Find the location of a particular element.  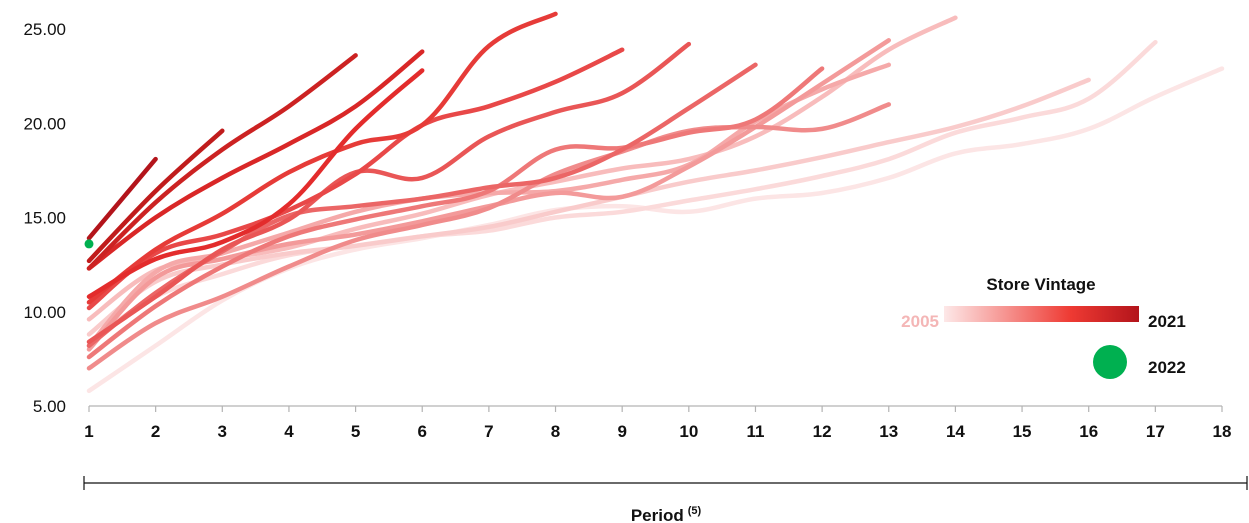

x-tick-label: 17 is located at coordinates (1155, 431).